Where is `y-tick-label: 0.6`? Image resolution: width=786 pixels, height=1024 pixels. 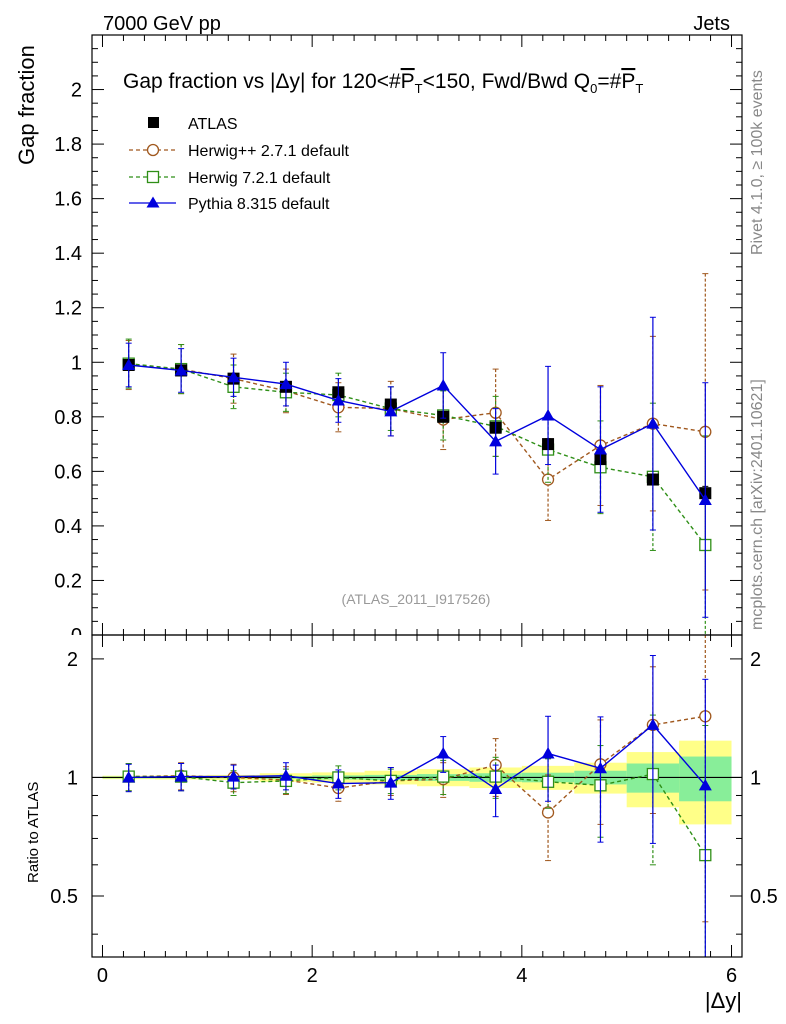
y-tick-label: 0.6 is located at coordinates (68, 472).